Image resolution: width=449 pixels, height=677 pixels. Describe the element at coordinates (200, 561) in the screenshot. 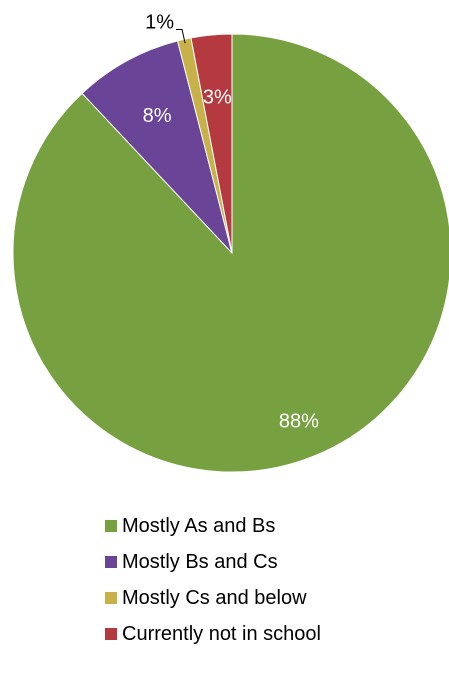

I see `legend-label: Mostly Bs and Cs` at that location.